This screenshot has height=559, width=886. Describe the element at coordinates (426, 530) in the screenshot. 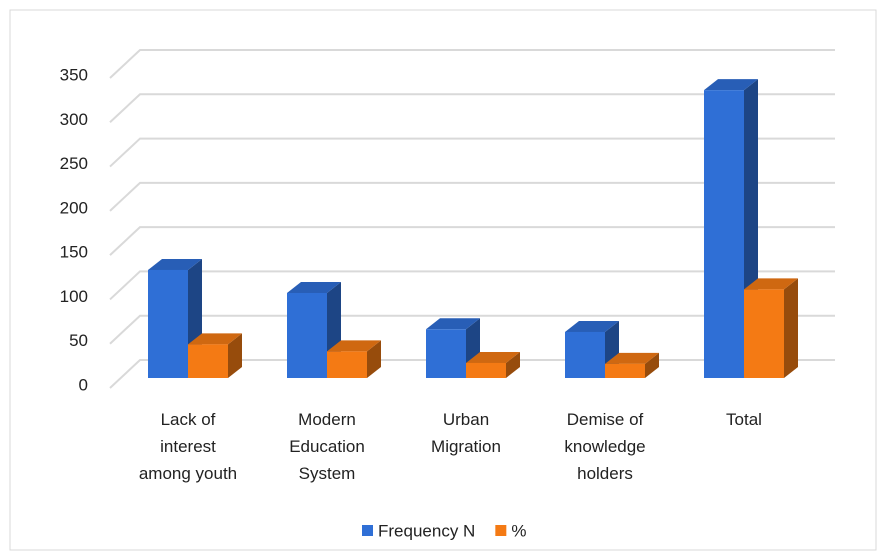

I see `legend-label: Frequency N` at that location.